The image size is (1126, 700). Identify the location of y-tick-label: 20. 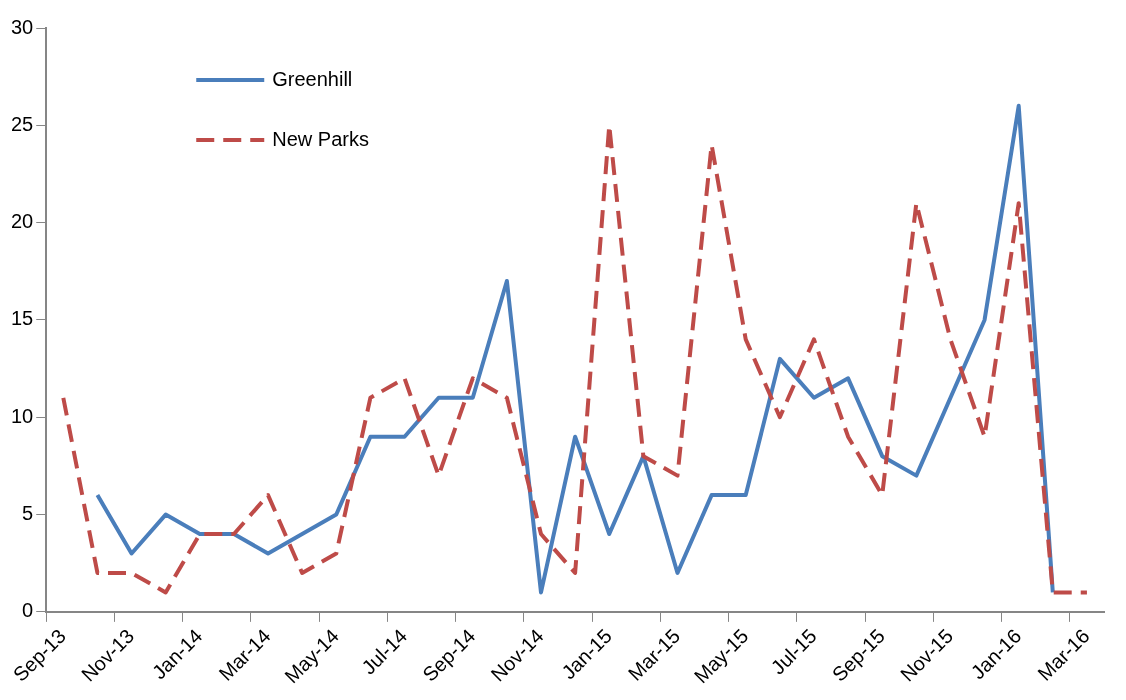
(22, 221).